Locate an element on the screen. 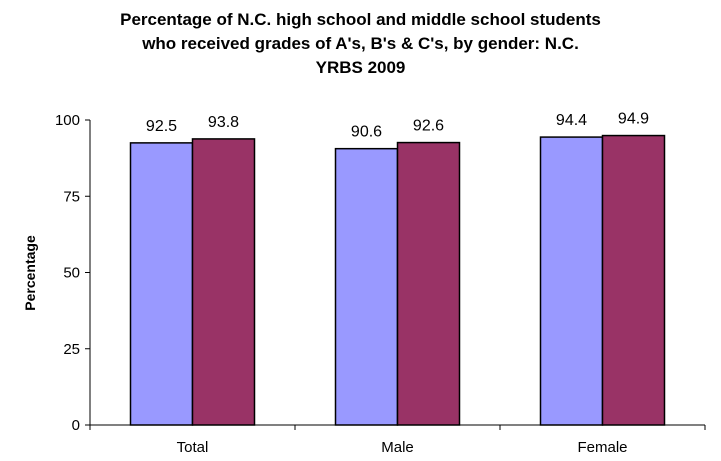 This screenshot has width=721, height=461. y-tick-label: 25 is located at coordinates (71, 349).